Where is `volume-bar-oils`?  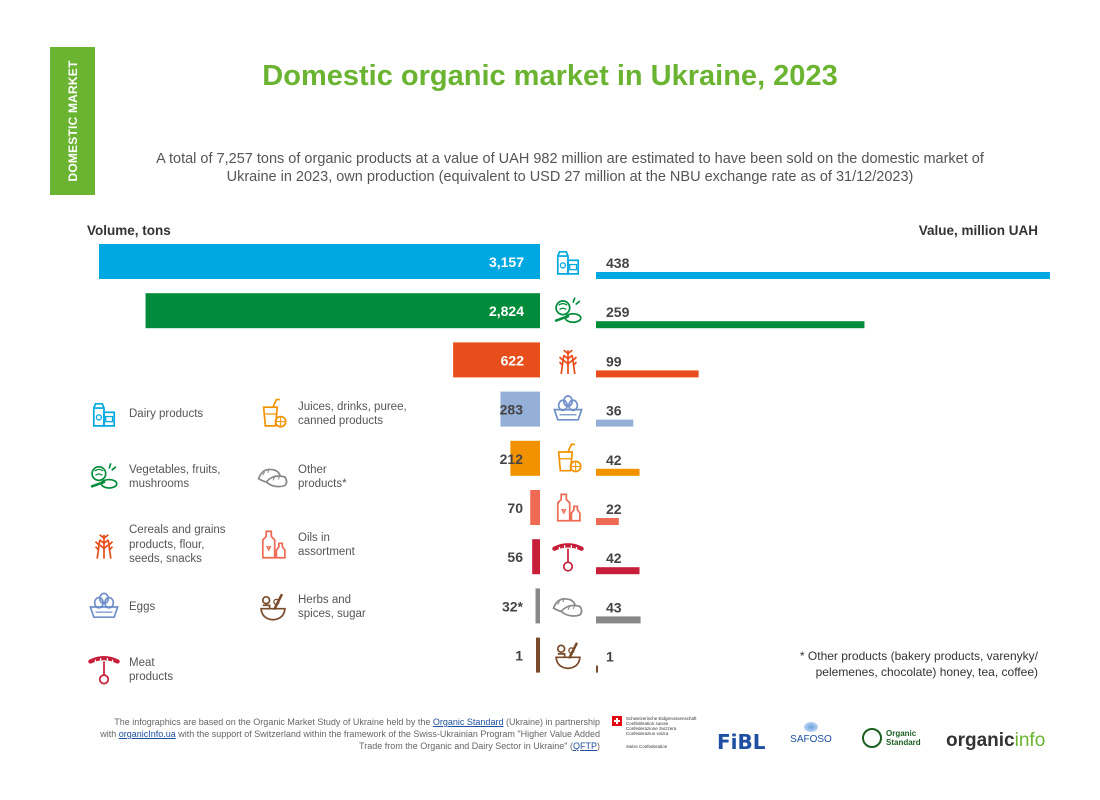
volume-bar-oils is located at coordinates (535, 507).